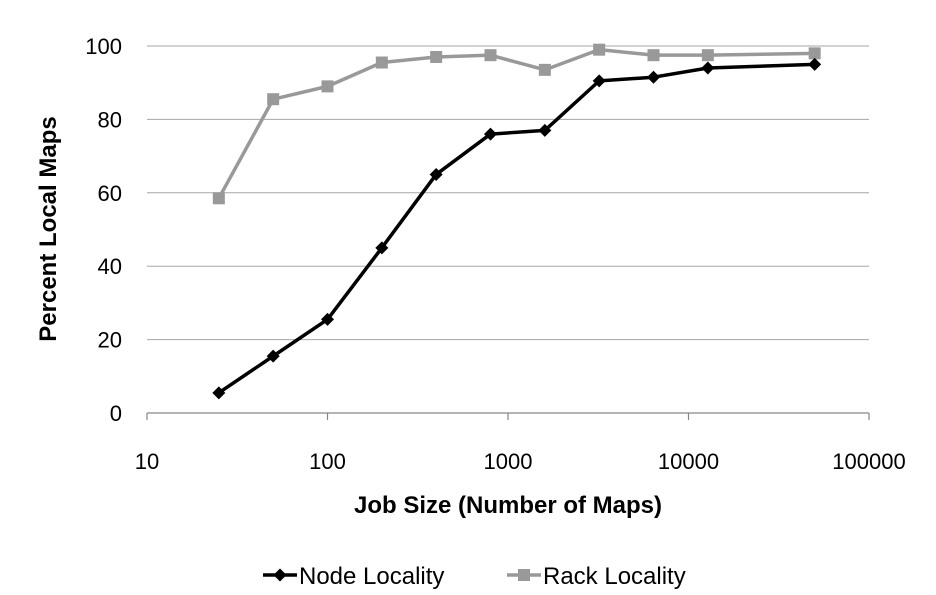 This screenshot has height=595, width=936. I want to click on x-tick-label: 1000, so click(508, 461).